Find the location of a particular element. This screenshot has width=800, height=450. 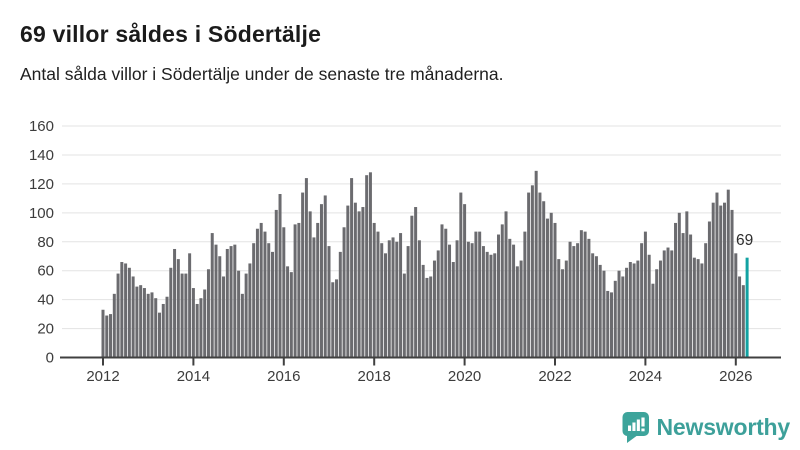

svg-text: 2024 is located at coordinates (645, 376).